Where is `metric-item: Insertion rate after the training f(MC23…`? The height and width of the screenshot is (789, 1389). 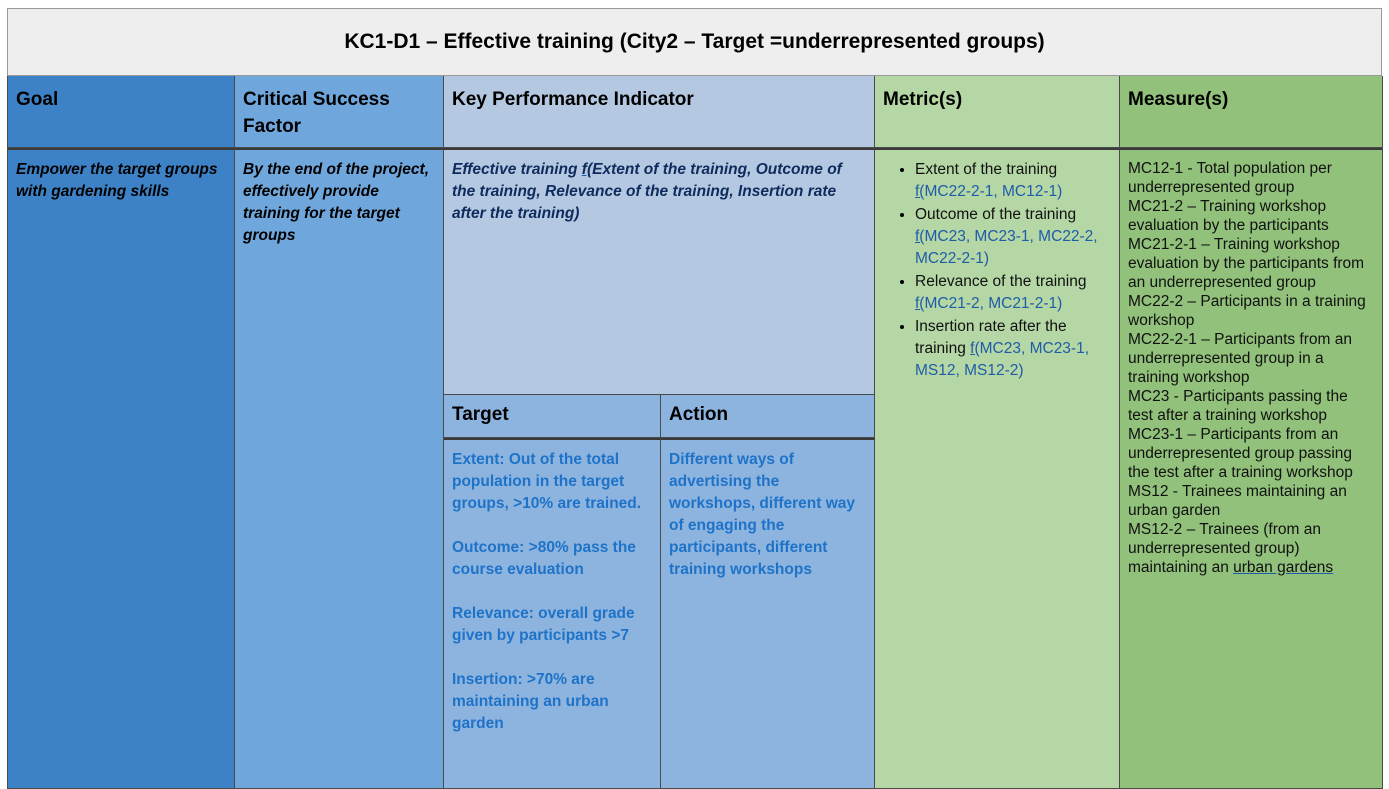 metric-item: Insertion rate after the training f(MC23… is located at coordinates (1015, 349).